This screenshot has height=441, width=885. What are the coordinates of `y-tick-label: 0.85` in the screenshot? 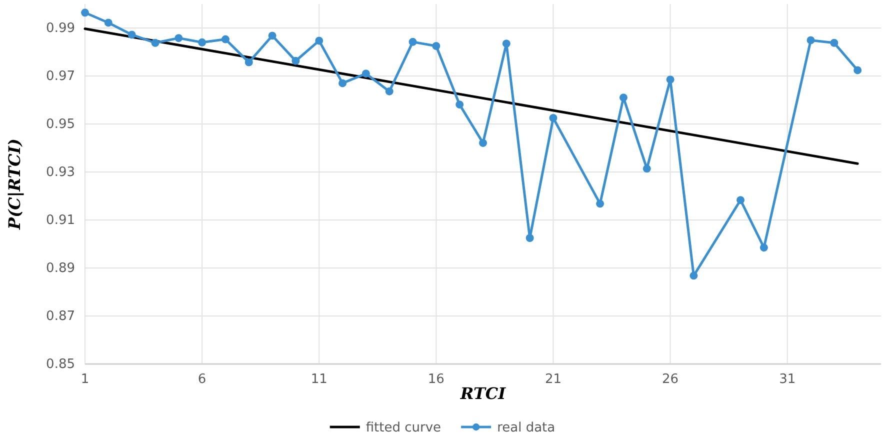 It's located at (60, 364).